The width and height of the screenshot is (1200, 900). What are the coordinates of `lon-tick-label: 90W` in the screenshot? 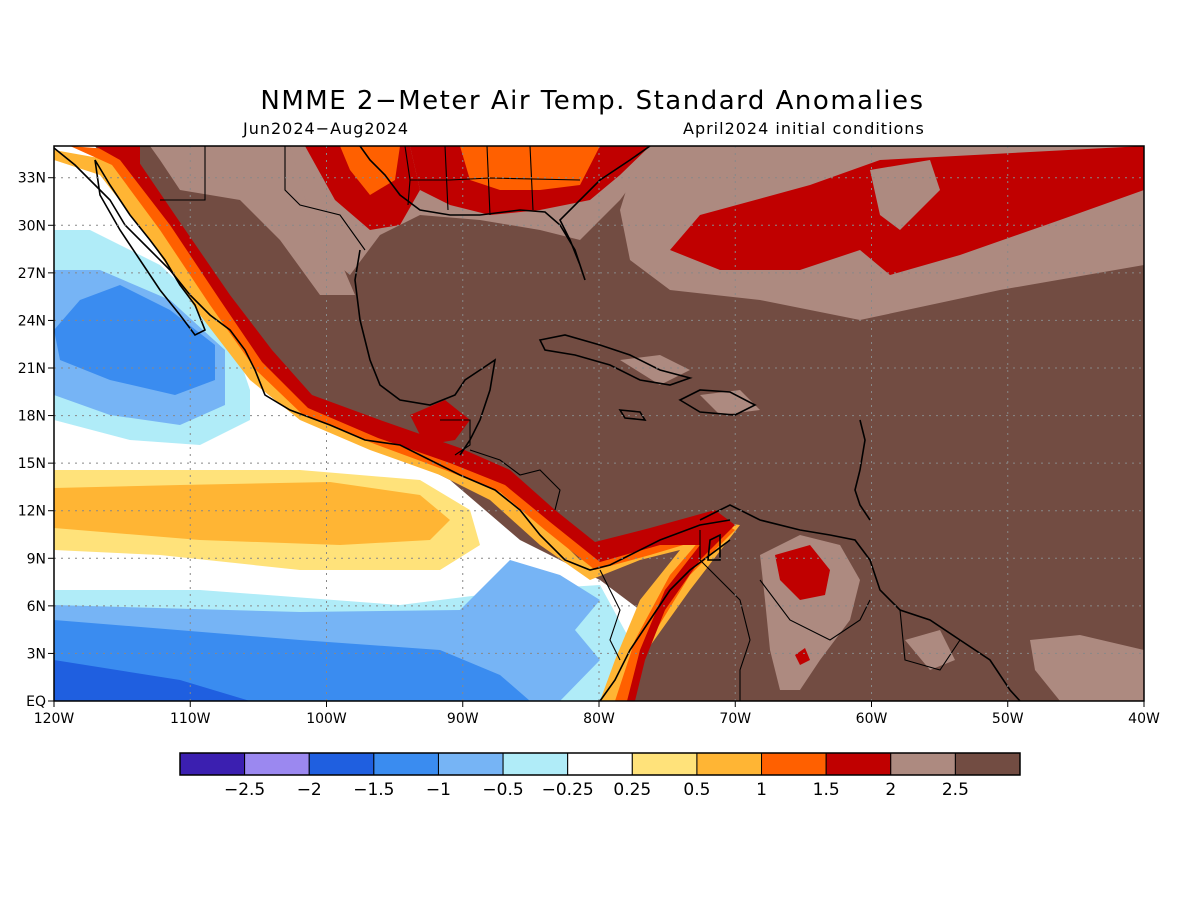 It's located at (463, 719).